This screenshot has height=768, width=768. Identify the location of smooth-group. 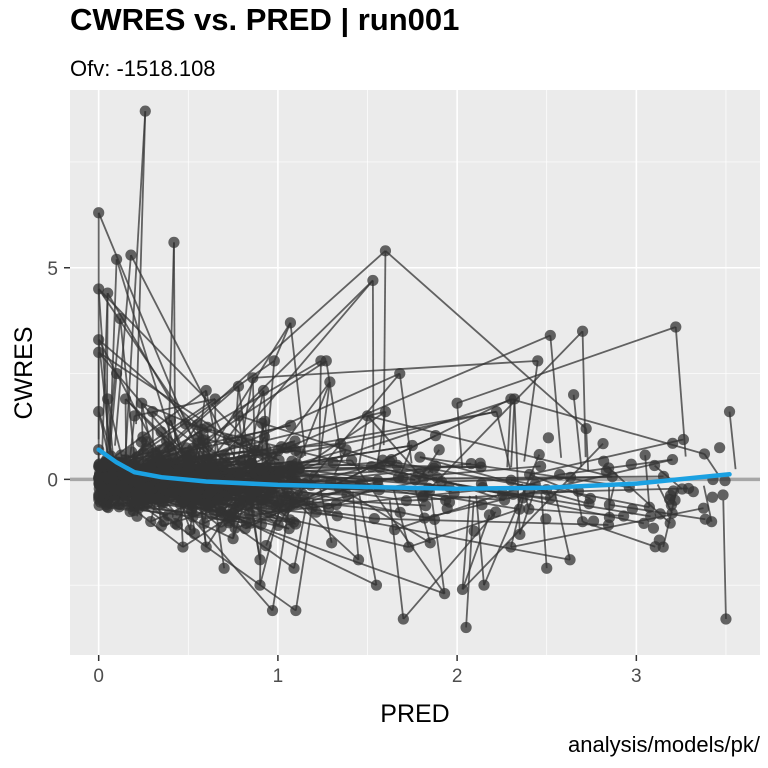
(414, 469).